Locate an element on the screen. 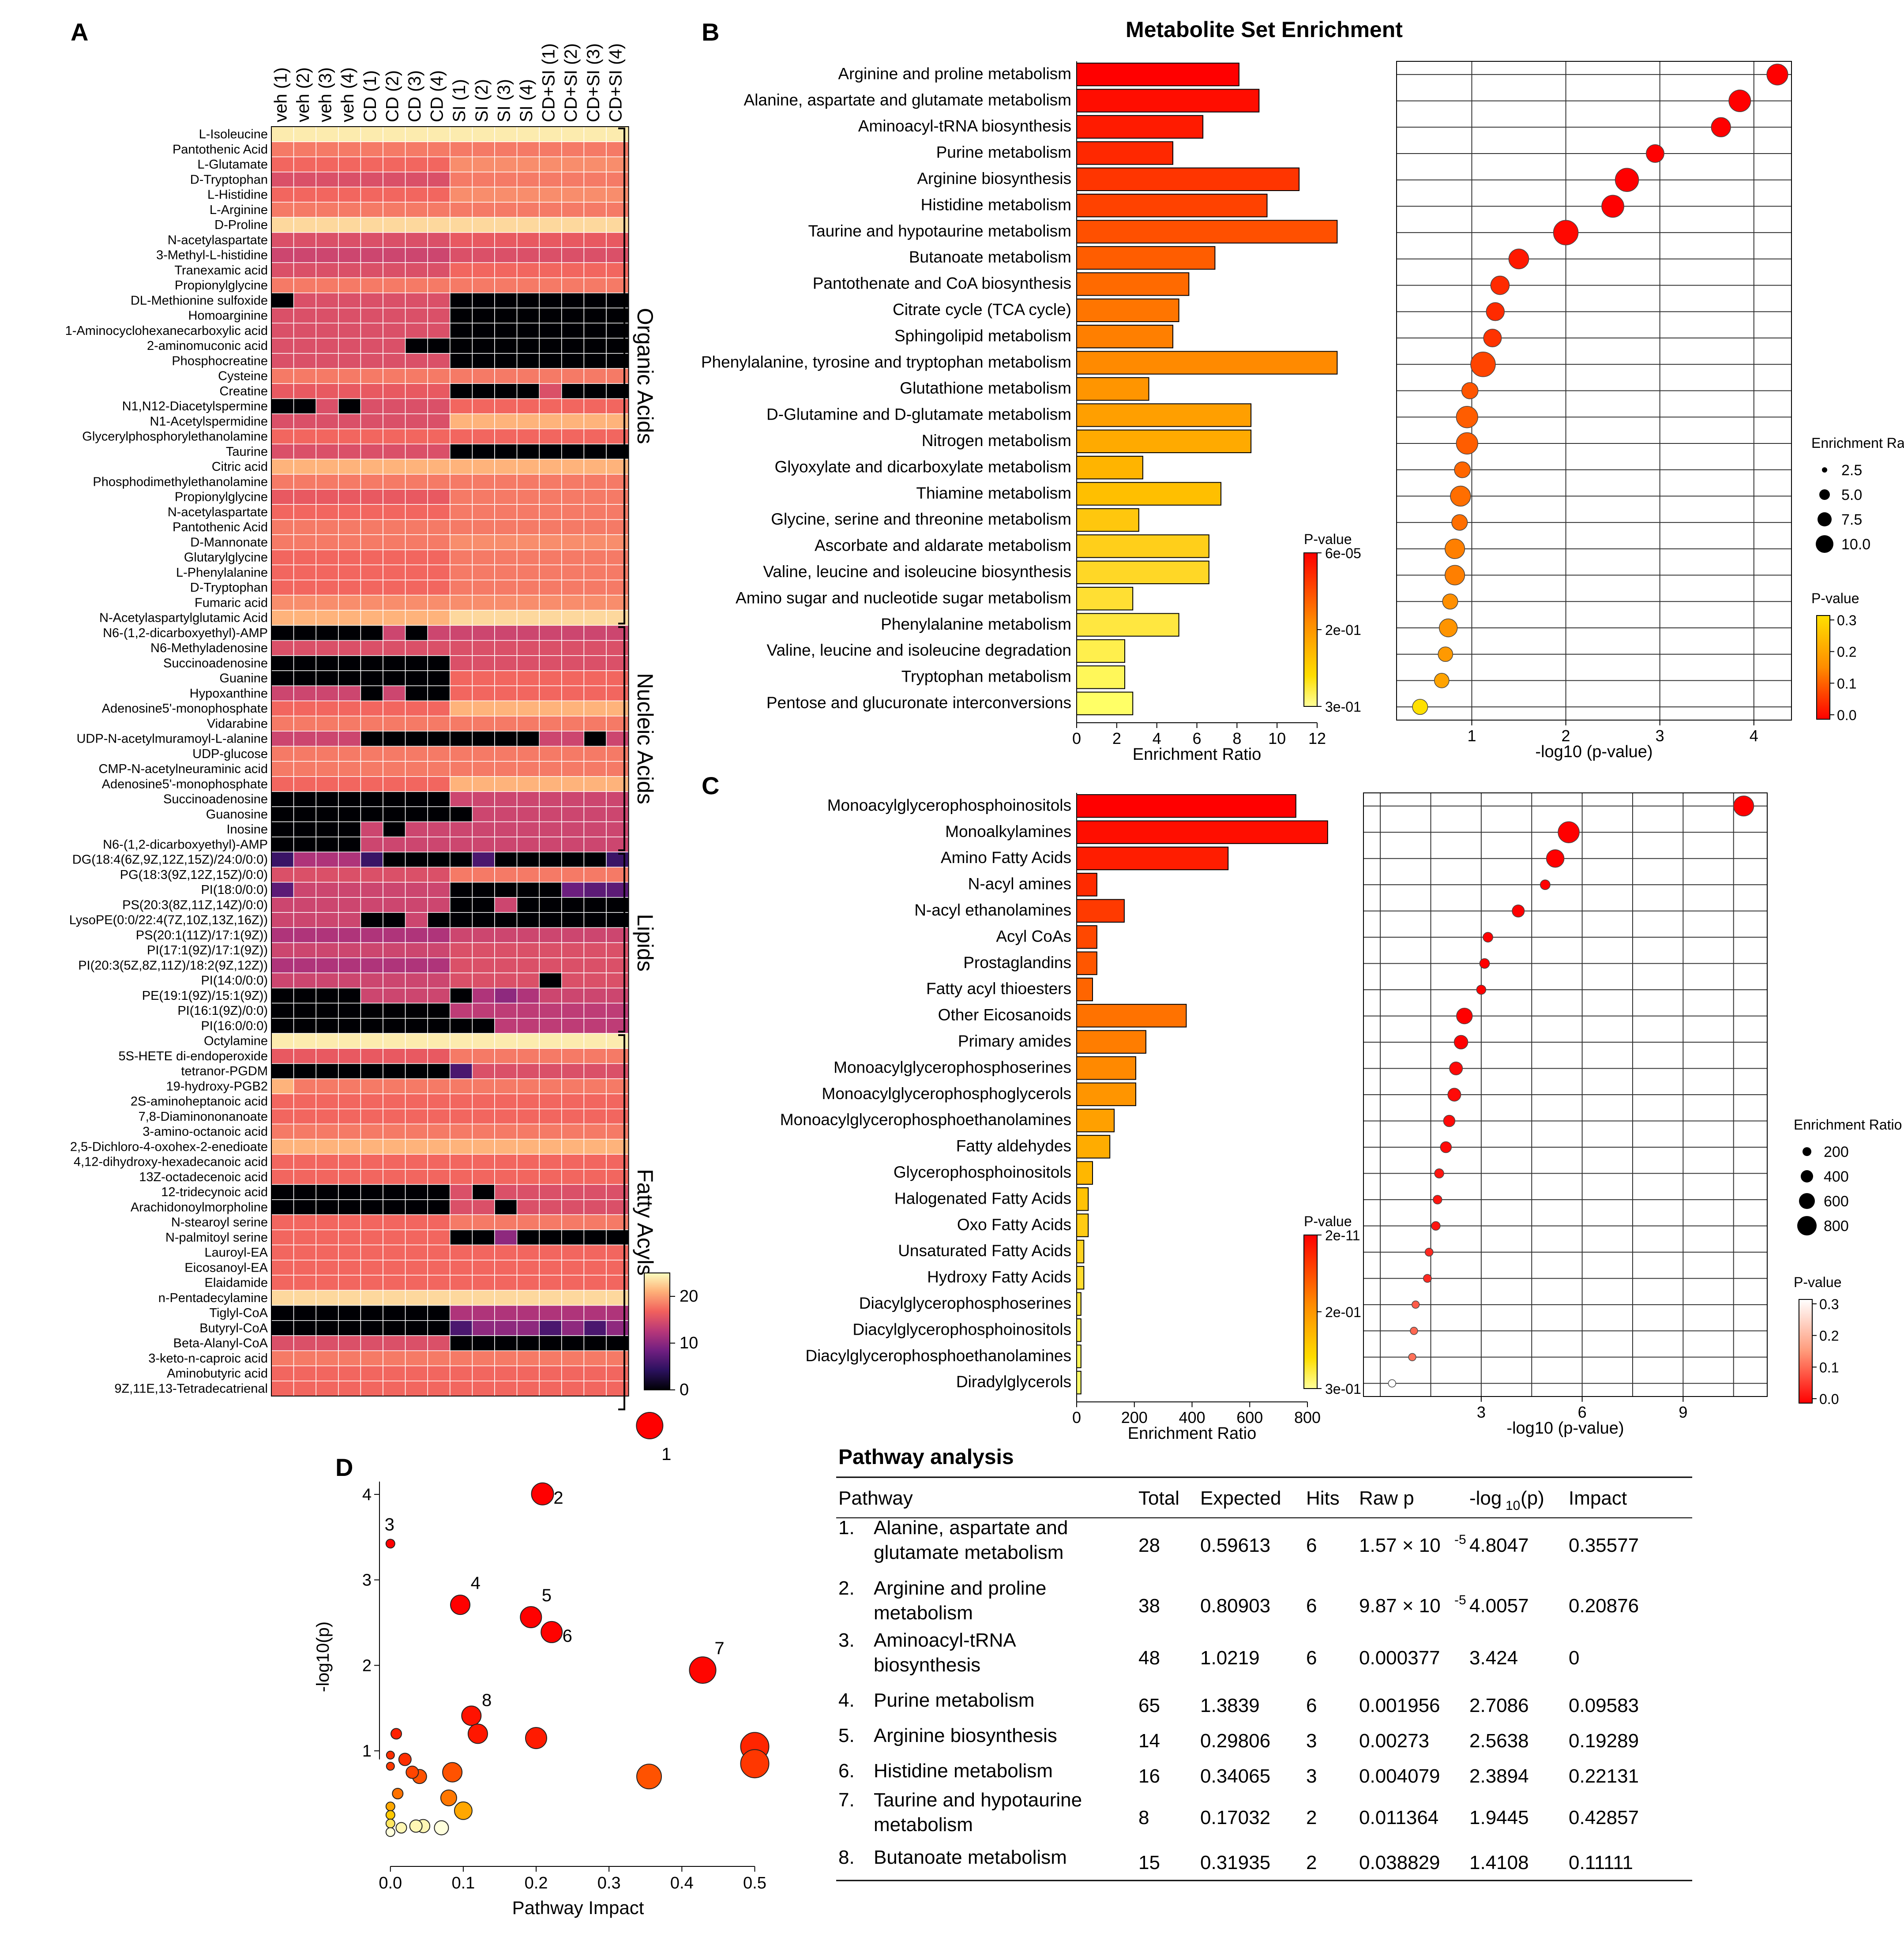 Image resolution: width=1904 pixels, height=1952 pixels. heatmap-row-label: PI(16:0/0:0) is located at coordinates (235, 1026).